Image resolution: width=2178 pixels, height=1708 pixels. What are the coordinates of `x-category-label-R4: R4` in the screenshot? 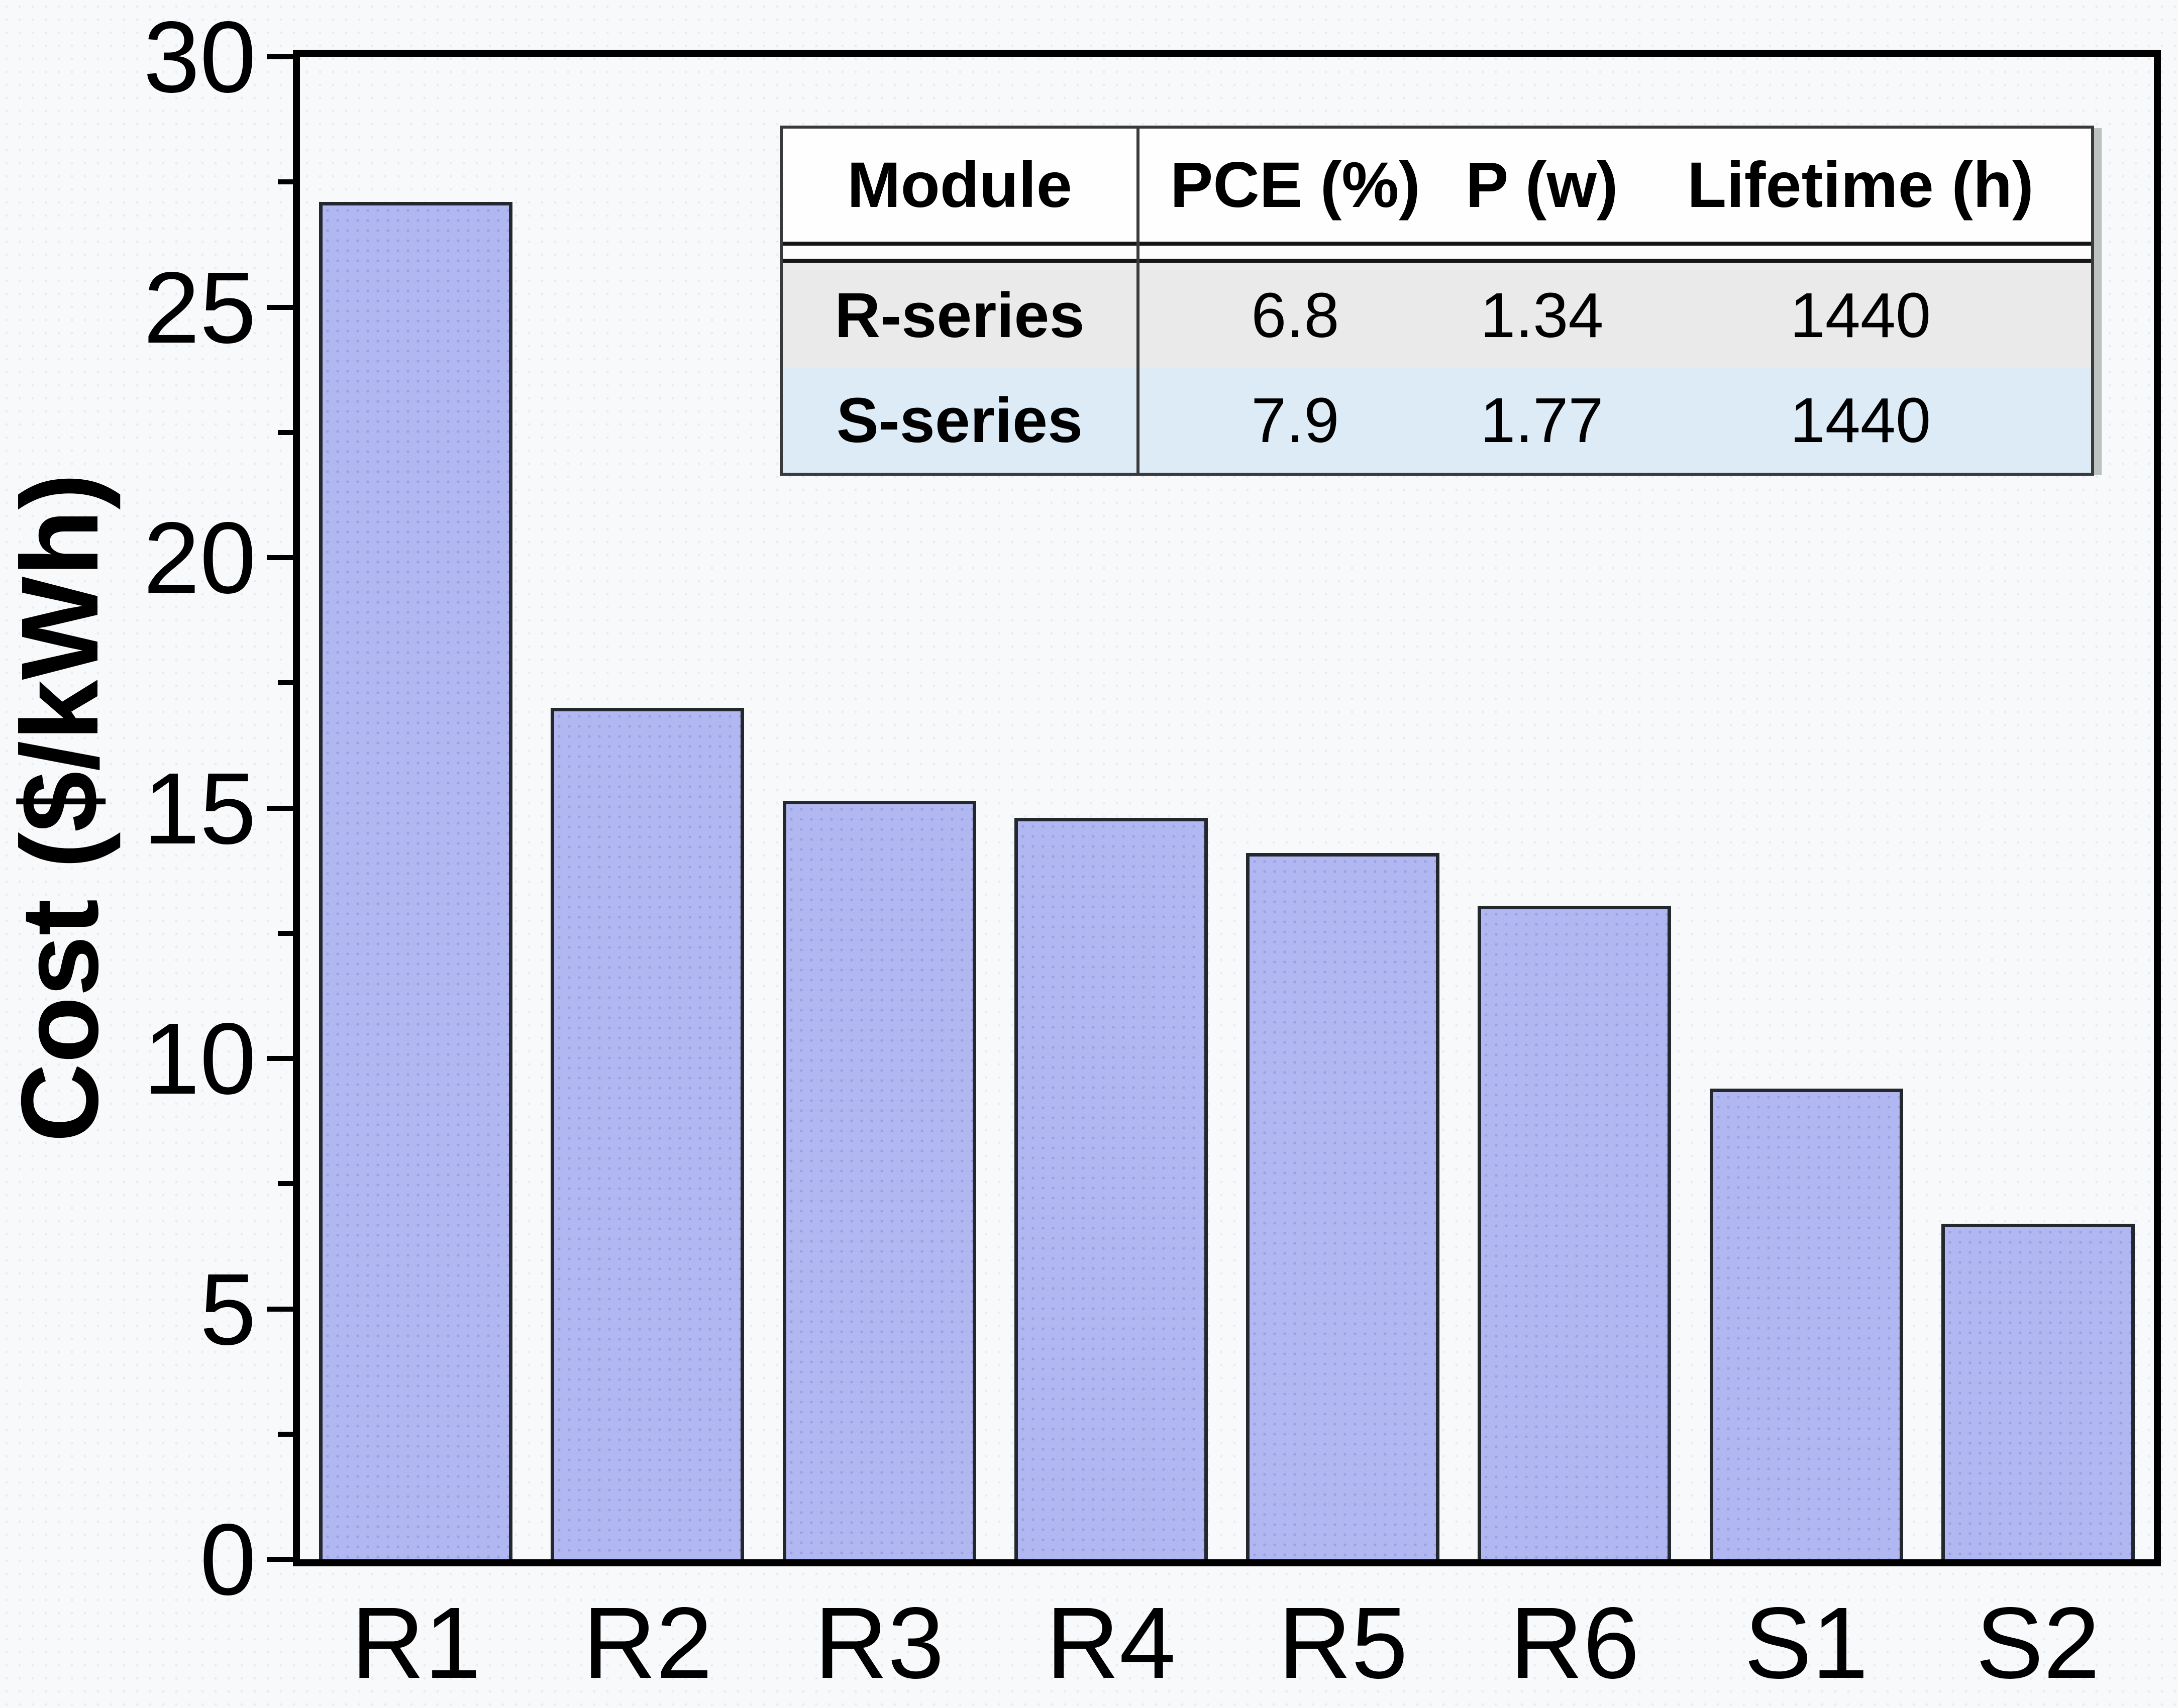 It's located at (1111, 1642).